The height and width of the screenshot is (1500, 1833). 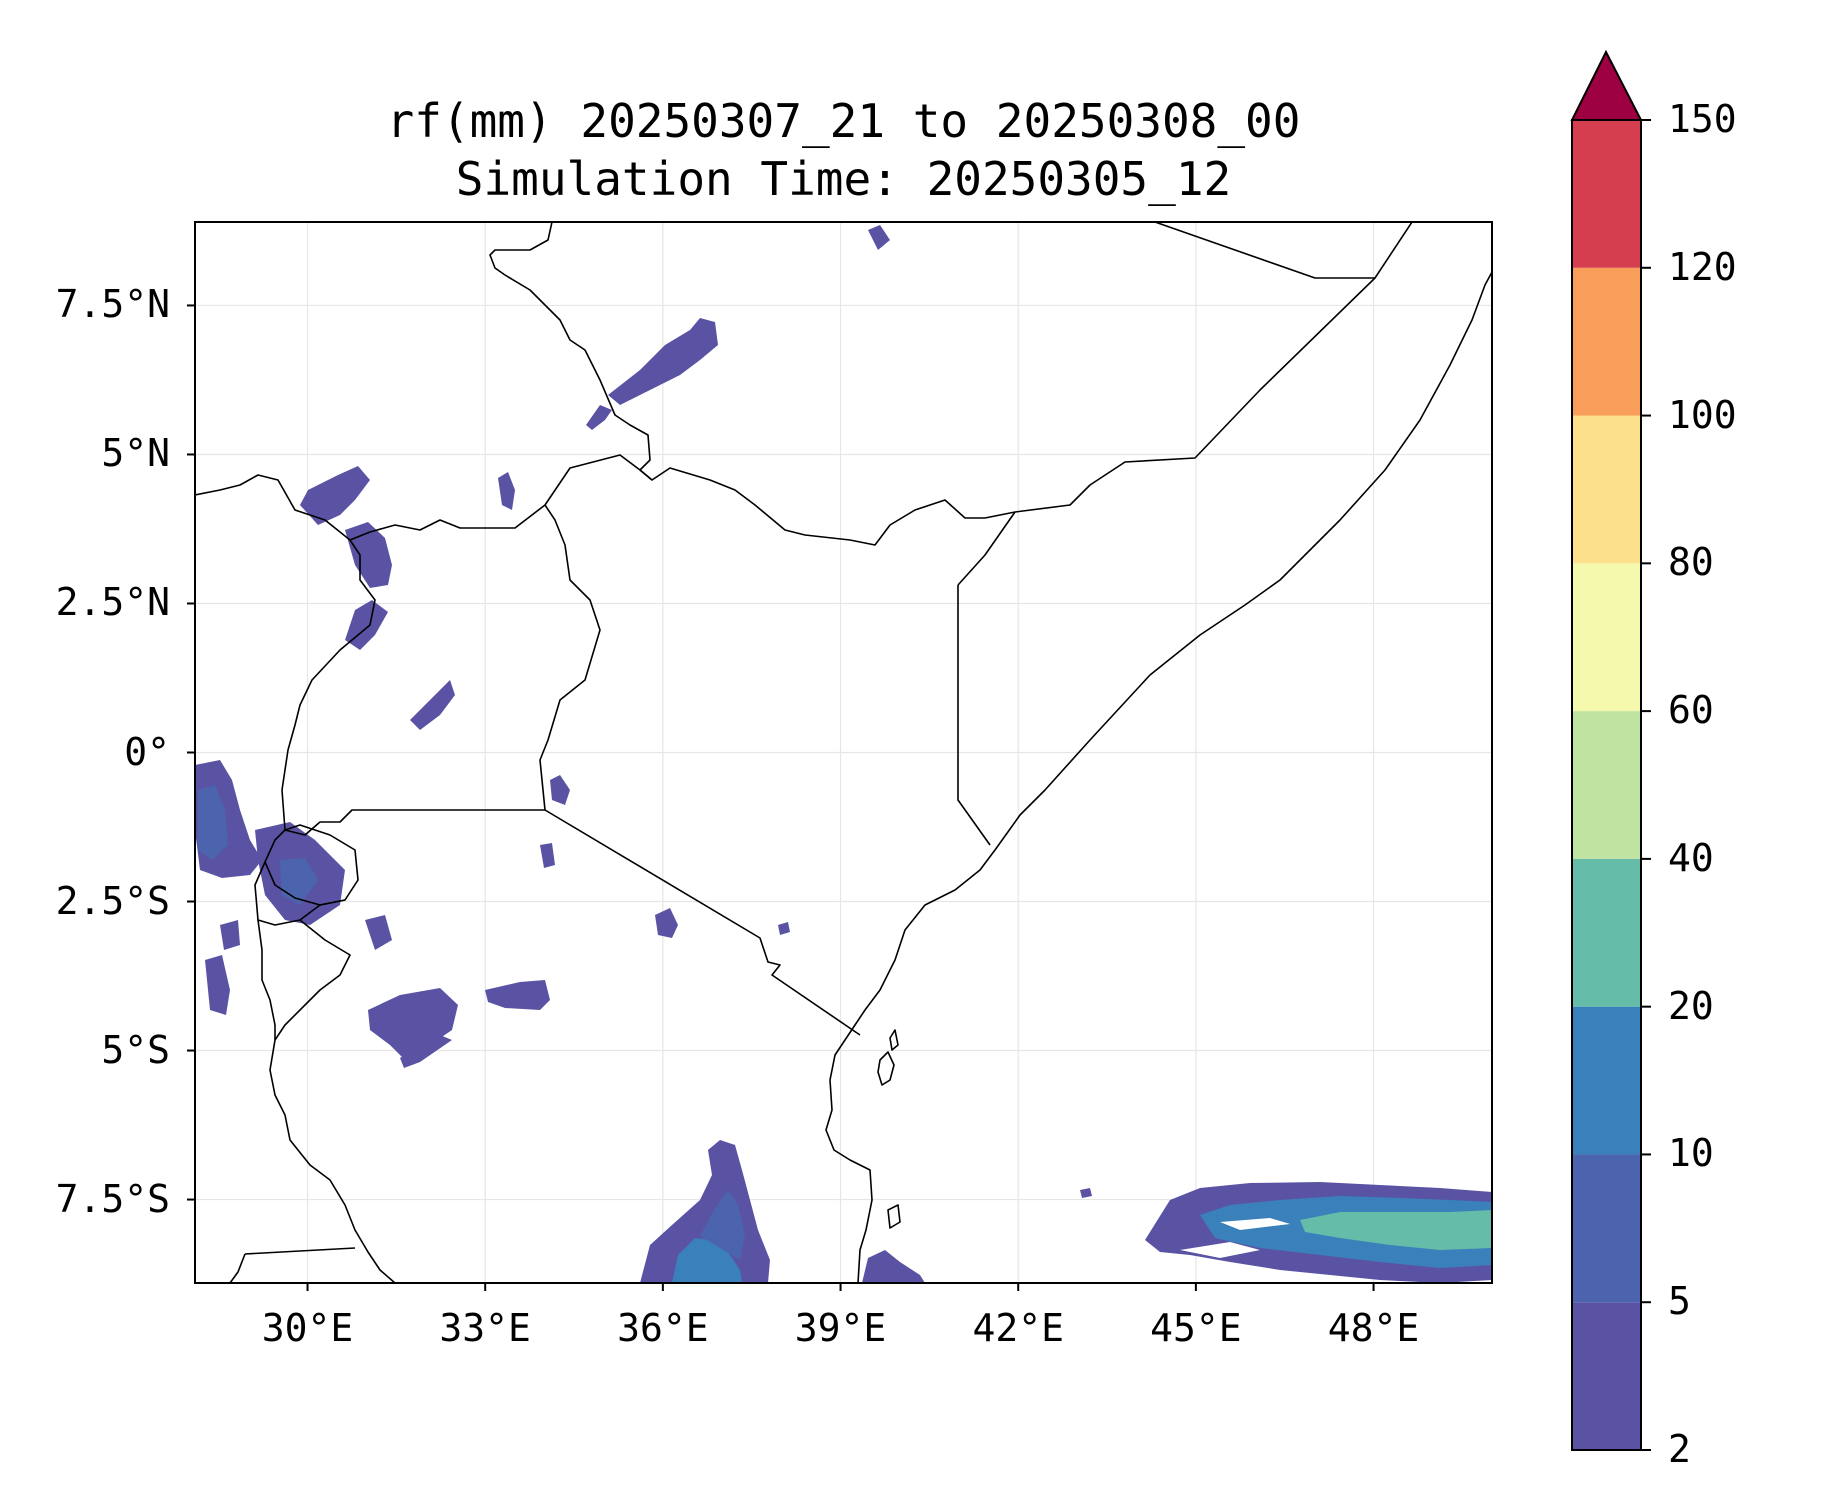 What do you see at coordinates (300, 1251) in the screenshot?
I see `border-zambia-malawi` at bounding box center [300, 1251].